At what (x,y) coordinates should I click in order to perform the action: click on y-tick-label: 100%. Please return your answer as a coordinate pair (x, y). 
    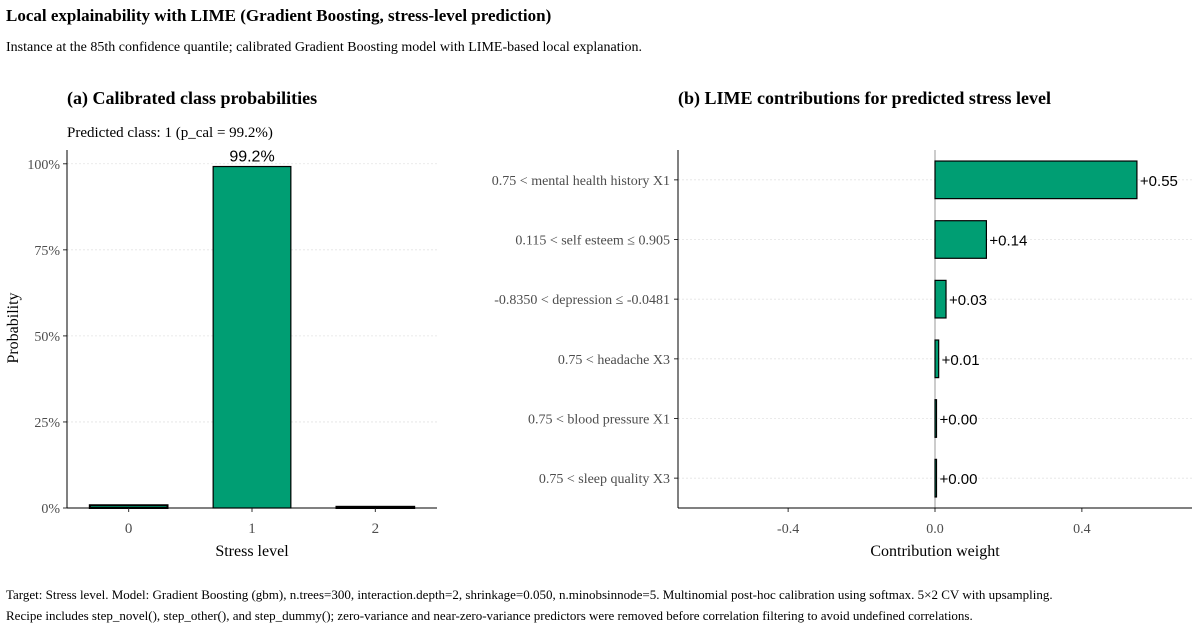
    Looking at the image, I should click on (43, 165).